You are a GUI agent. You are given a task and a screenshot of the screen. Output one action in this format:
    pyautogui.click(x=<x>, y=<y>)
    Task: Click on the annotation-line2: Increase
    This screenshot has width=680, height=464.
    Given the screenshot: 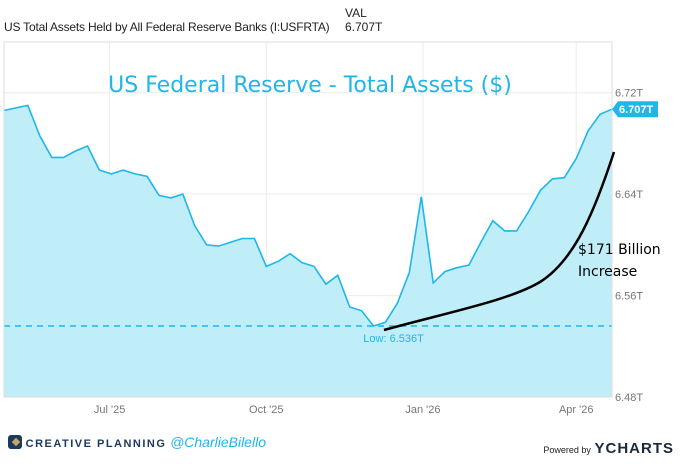 What is the action you would take?
    pyautogui.click(x=607, y=272)
    